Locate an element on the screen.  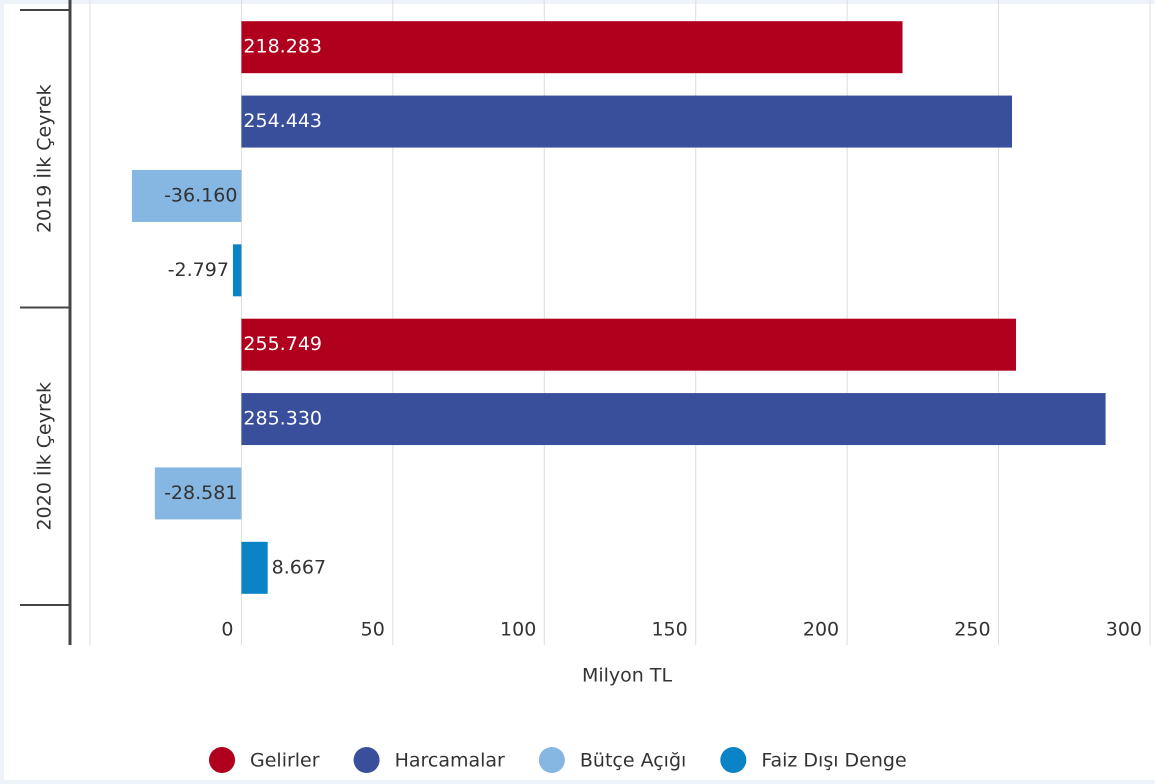
data-label: 8.667 is located at coordinates (299, 567).